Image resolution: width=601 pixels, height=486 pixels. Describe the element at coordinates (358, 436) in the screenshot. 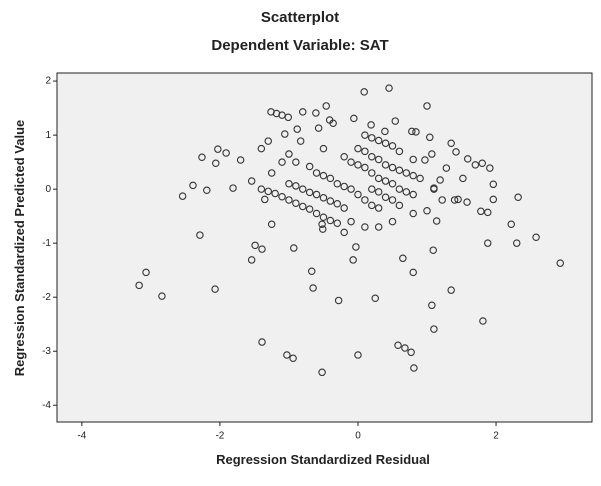

I see `x-tick-label: 0` at that location.